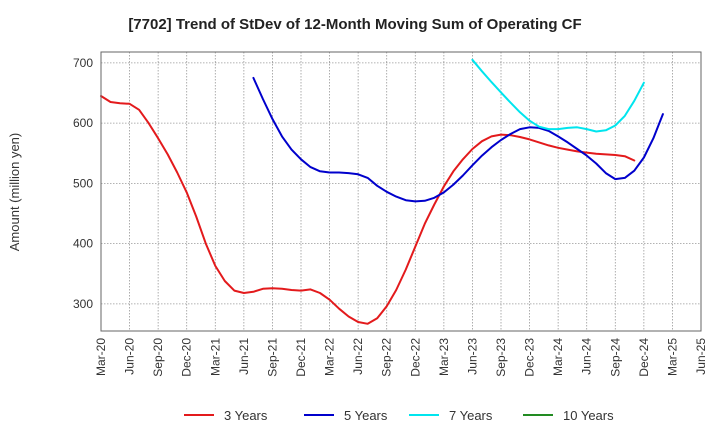 This screenshot has height=440, width=720. I want to click on y-tick-label: 500, so click(83, 183).